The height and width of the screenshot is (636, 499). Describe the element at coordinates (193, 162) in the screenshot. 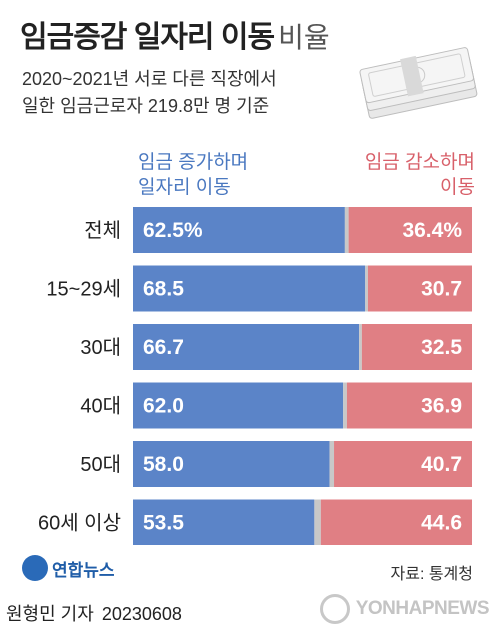

I see `legend-increase-line: 임금 증가하며` at that location.